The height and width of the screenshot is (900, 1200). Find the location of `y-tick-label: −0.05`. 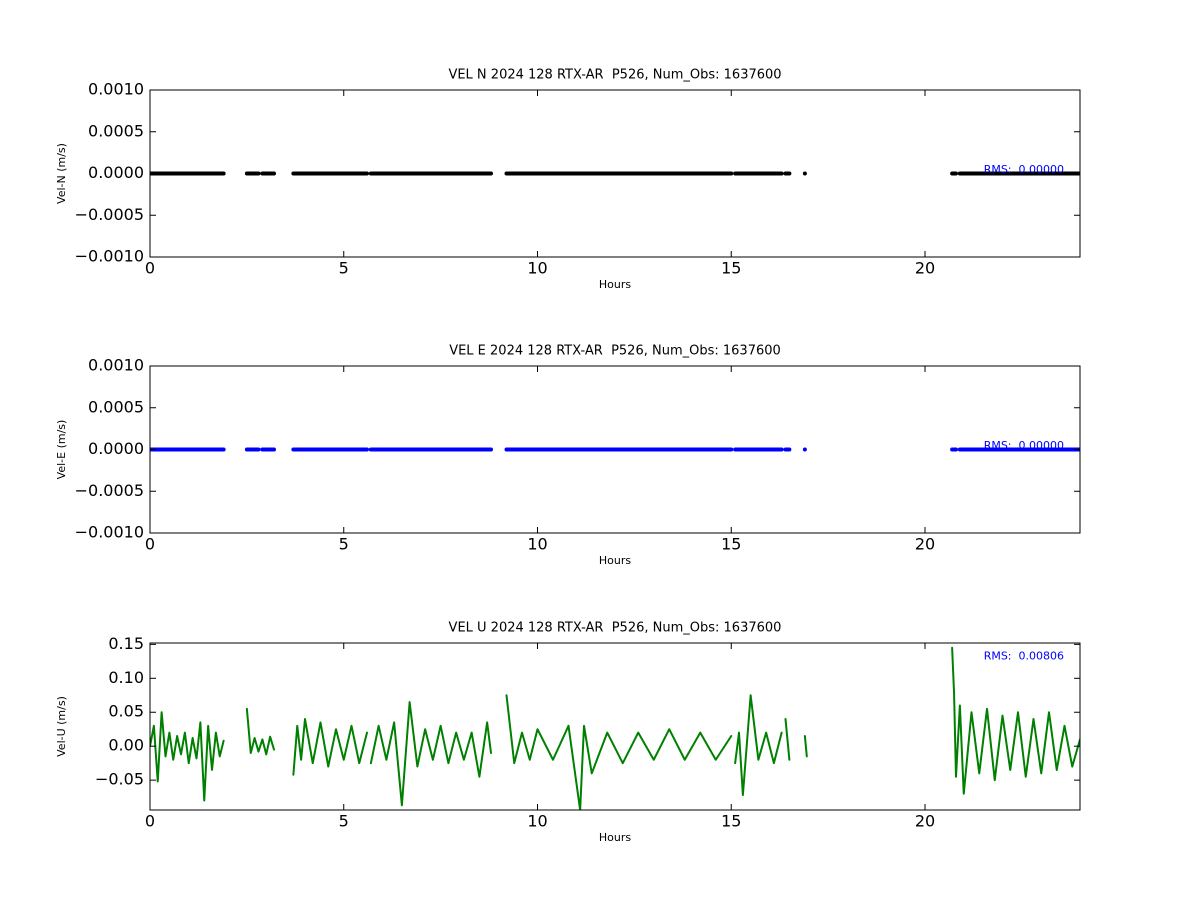

y-tick-label: −0.05 is located at coordinates (119, 779).